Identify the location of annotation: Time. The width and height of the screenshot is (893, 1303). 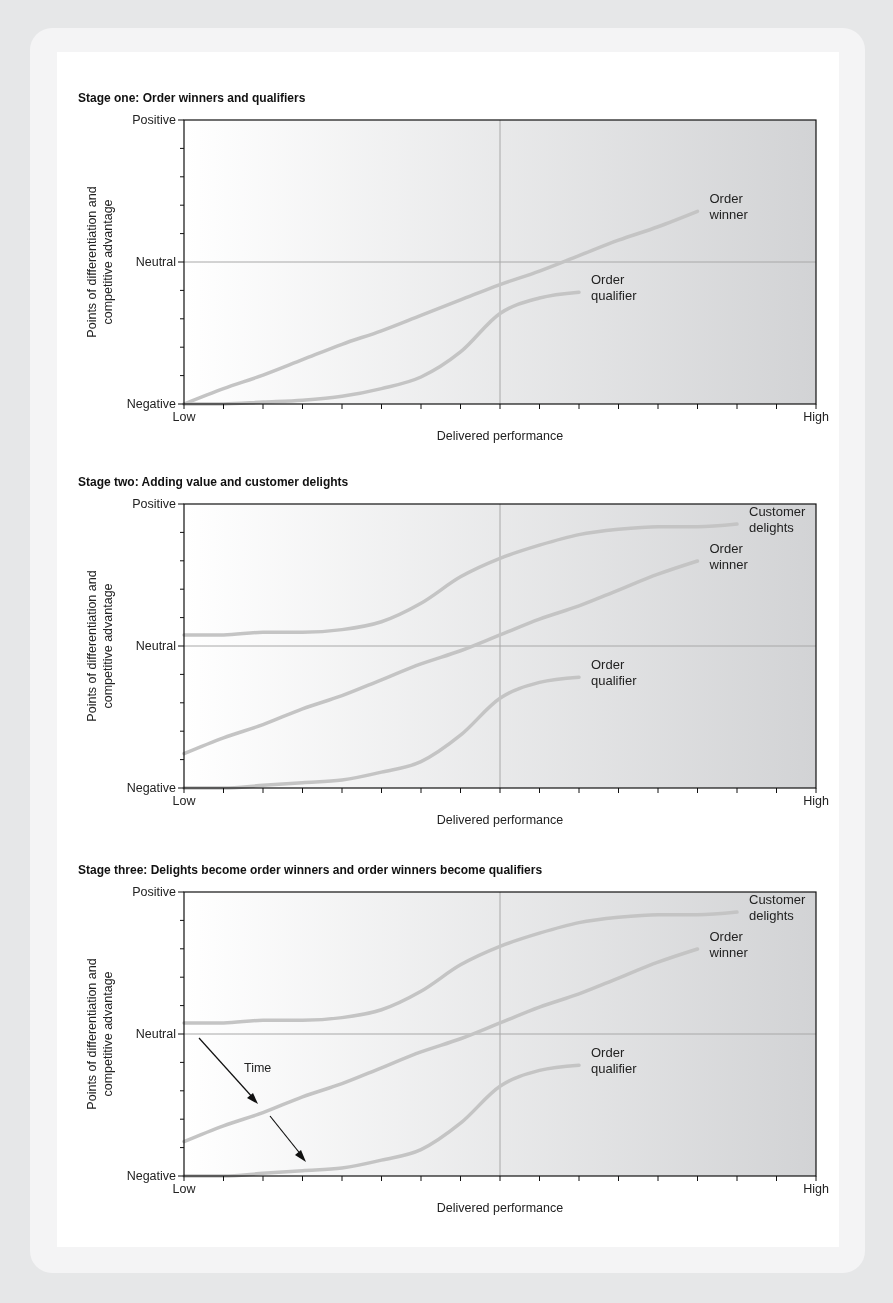
(258, 1068).